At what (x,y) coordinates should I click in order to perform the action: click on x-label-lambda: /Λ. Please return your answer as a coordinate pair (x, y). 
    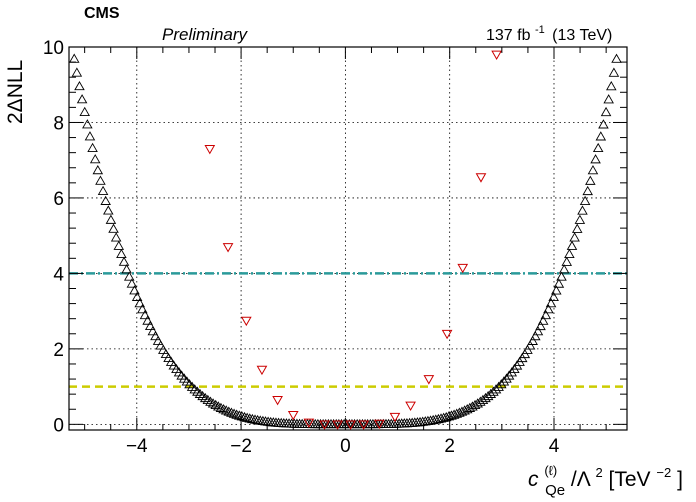
    Looking at the image, I should click on (581, 479).